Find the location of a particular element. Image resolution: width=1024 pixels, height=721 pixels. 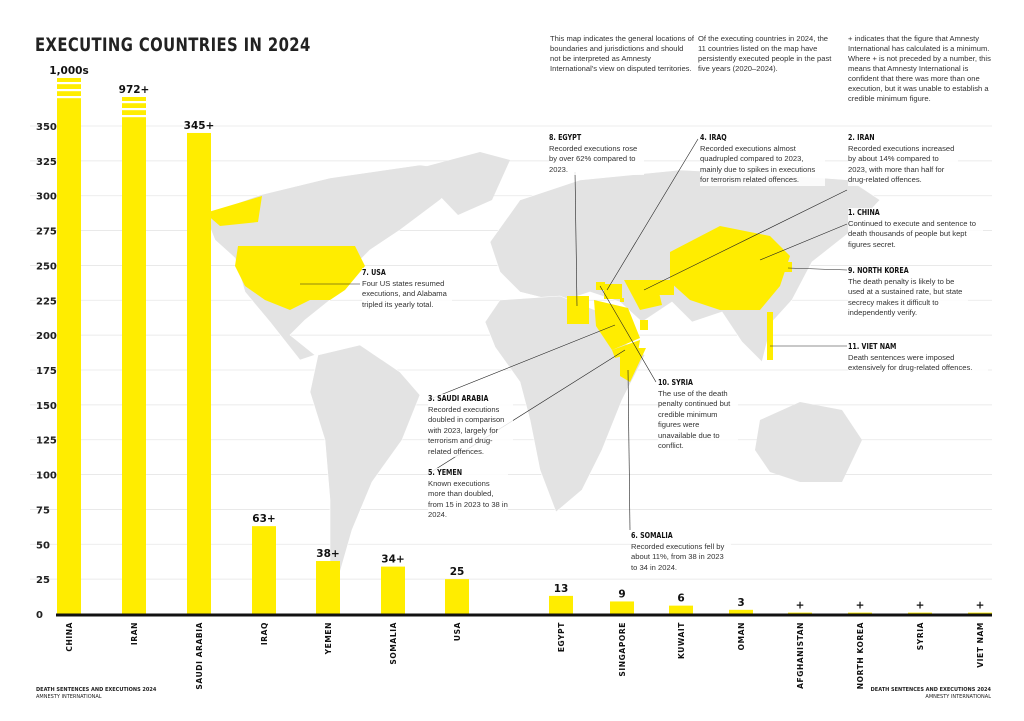

value-label: 345+ is located at coordinates (199, 126).